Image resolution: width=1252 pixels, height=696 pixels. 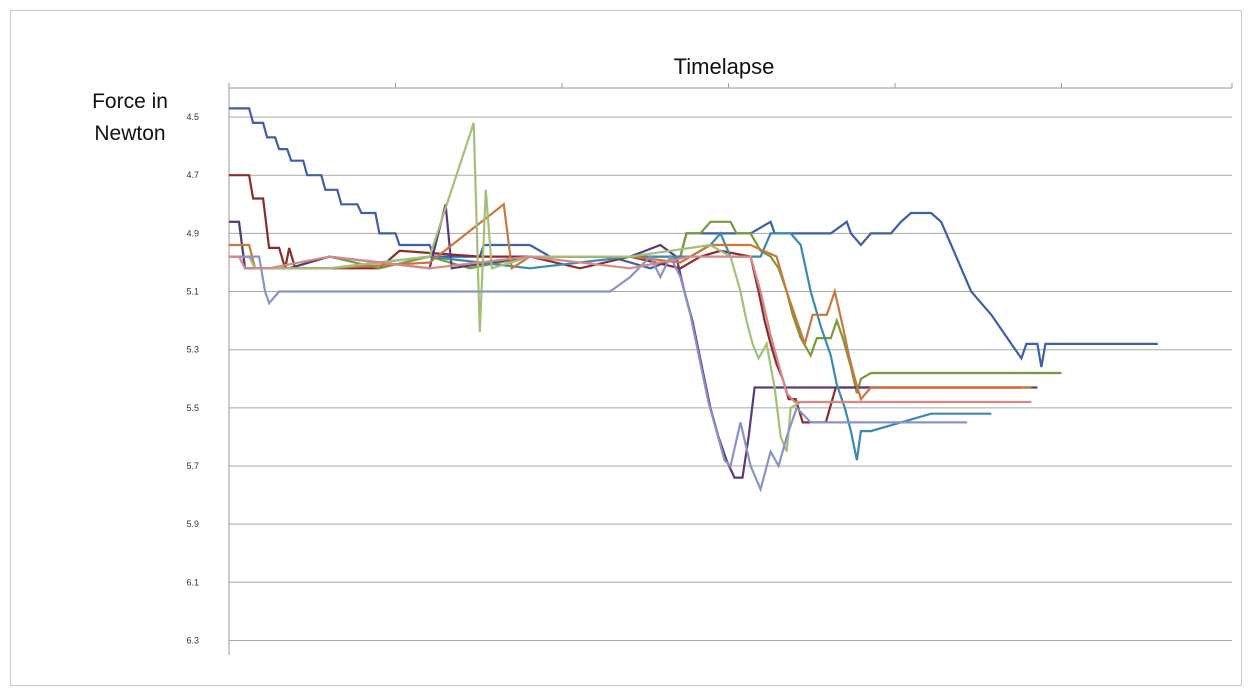 I want to click on y-tick-label: 4.9, so click(x=192, y=233).